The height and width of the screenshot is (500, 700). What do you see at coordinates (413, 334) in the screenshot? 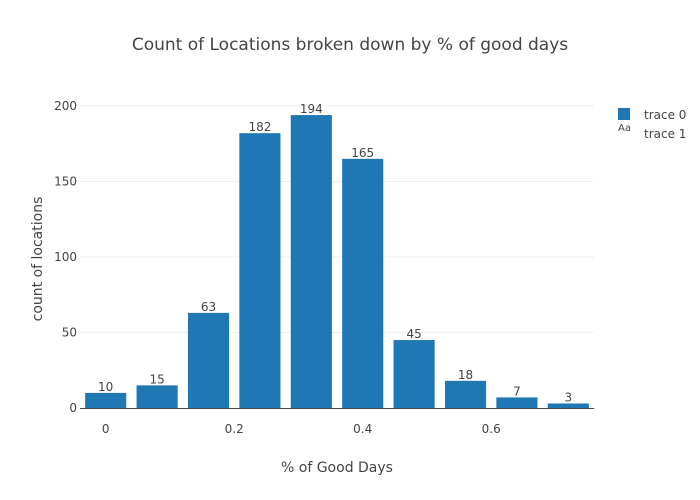
I see `bar-data-label: 45` at bounding box center [413, 334].